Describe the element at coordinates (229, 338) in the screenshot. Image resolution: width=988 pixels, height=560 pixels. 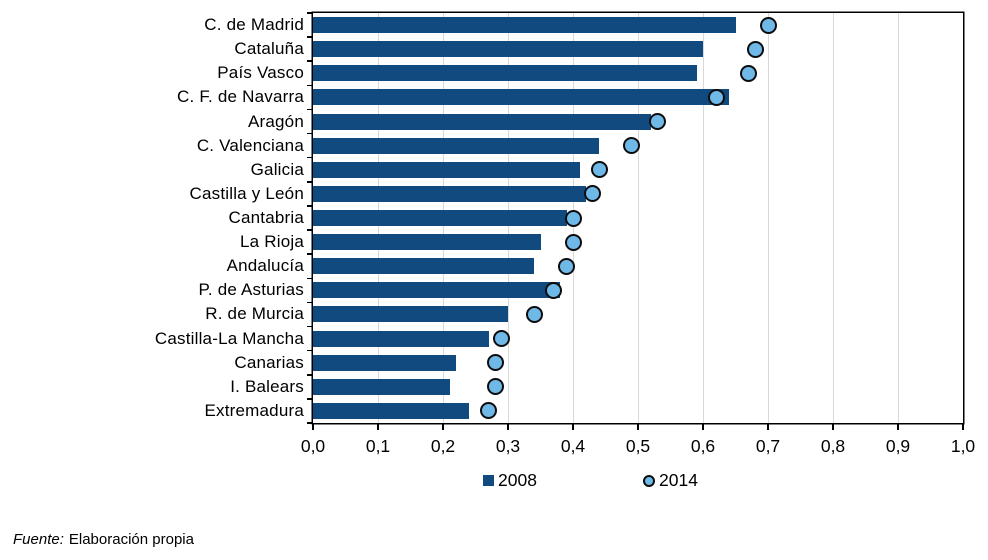
I see `category-label: Castilla-La Mancha` at that location.